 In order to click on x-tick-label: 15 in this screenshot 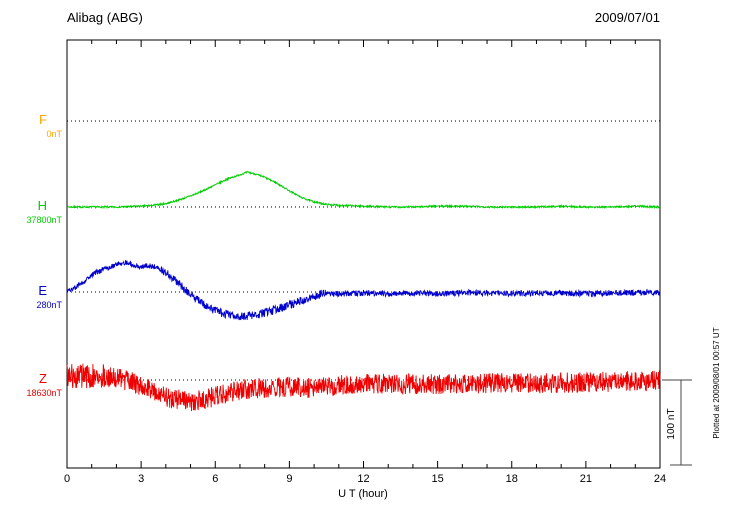, I will do `click(438, 479)`.